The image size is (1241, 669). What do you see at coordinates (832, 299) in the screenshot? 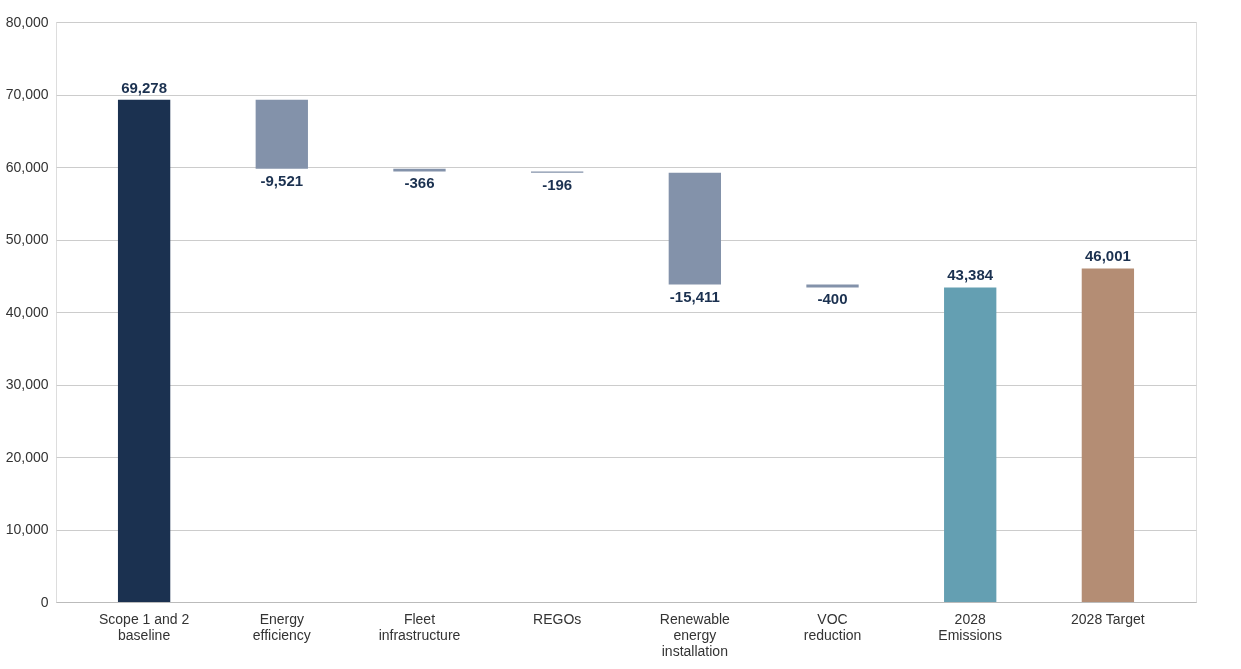
I see `data-label: -400` at bounding box center [832, 299].